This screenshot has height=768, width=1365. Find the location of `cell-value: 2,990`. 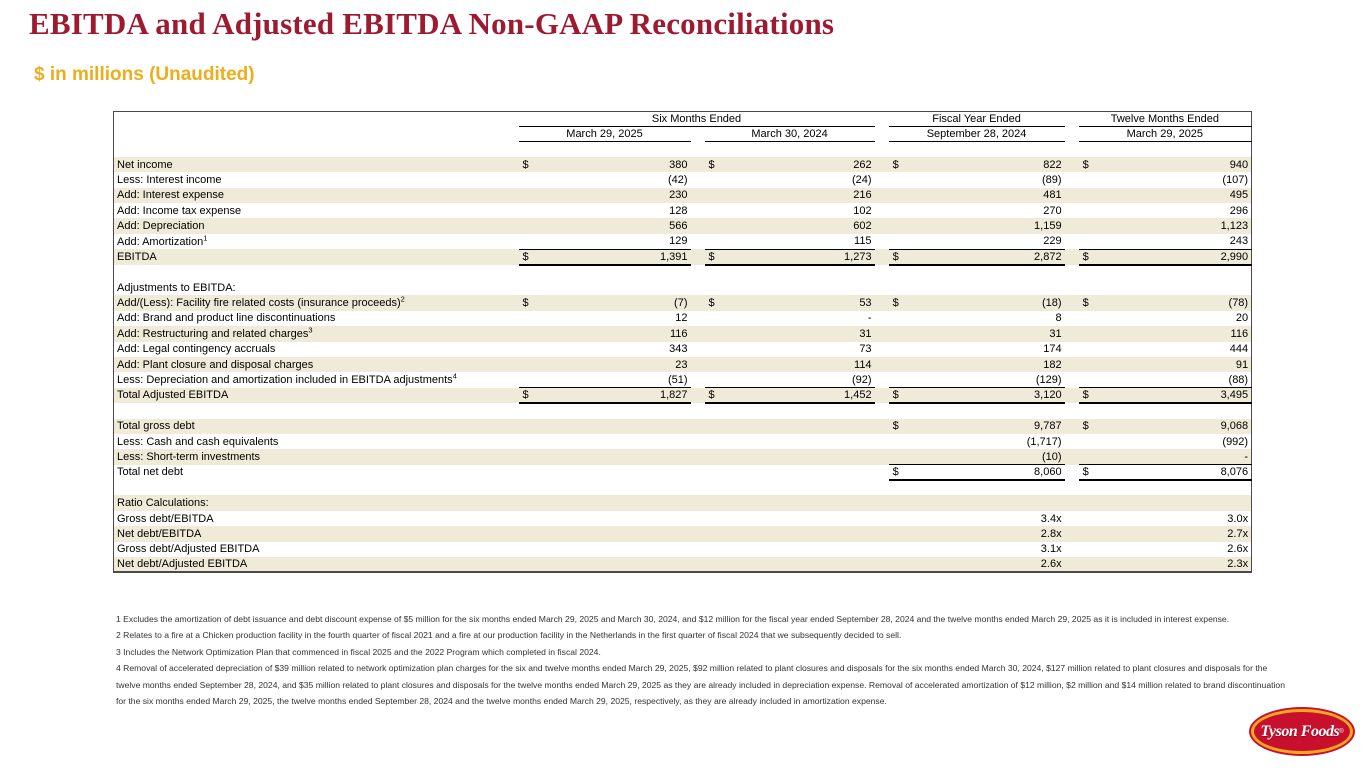

cell-value: 2,990 is located at coordinates (1175, 257).